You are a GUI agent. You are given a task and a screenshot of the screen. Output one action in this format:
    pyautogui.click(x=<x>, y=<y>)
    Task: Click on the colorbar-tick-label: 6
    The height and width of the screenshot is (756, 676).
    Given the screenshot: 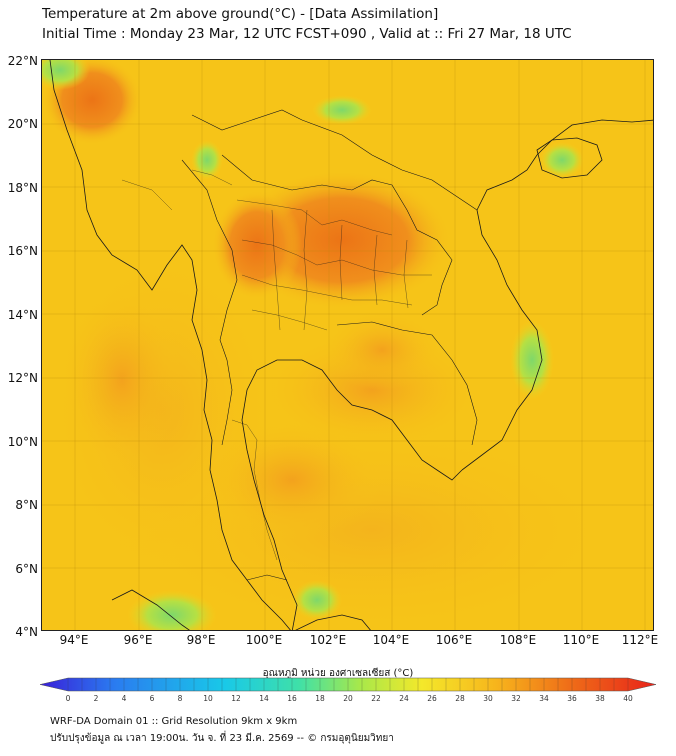 What is the action you would take?
    pyautogui.click(x=152, y=698)
    